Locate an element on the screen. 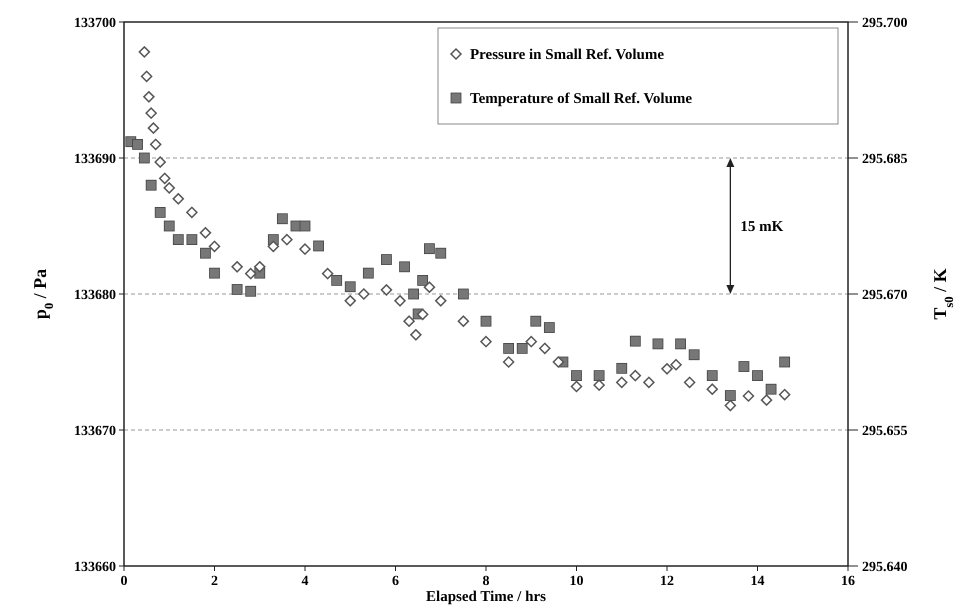 Image resolution: width=964 pixels, height=615 pixels. y-tick-label: 133660 is located at coordinates (95, 567).